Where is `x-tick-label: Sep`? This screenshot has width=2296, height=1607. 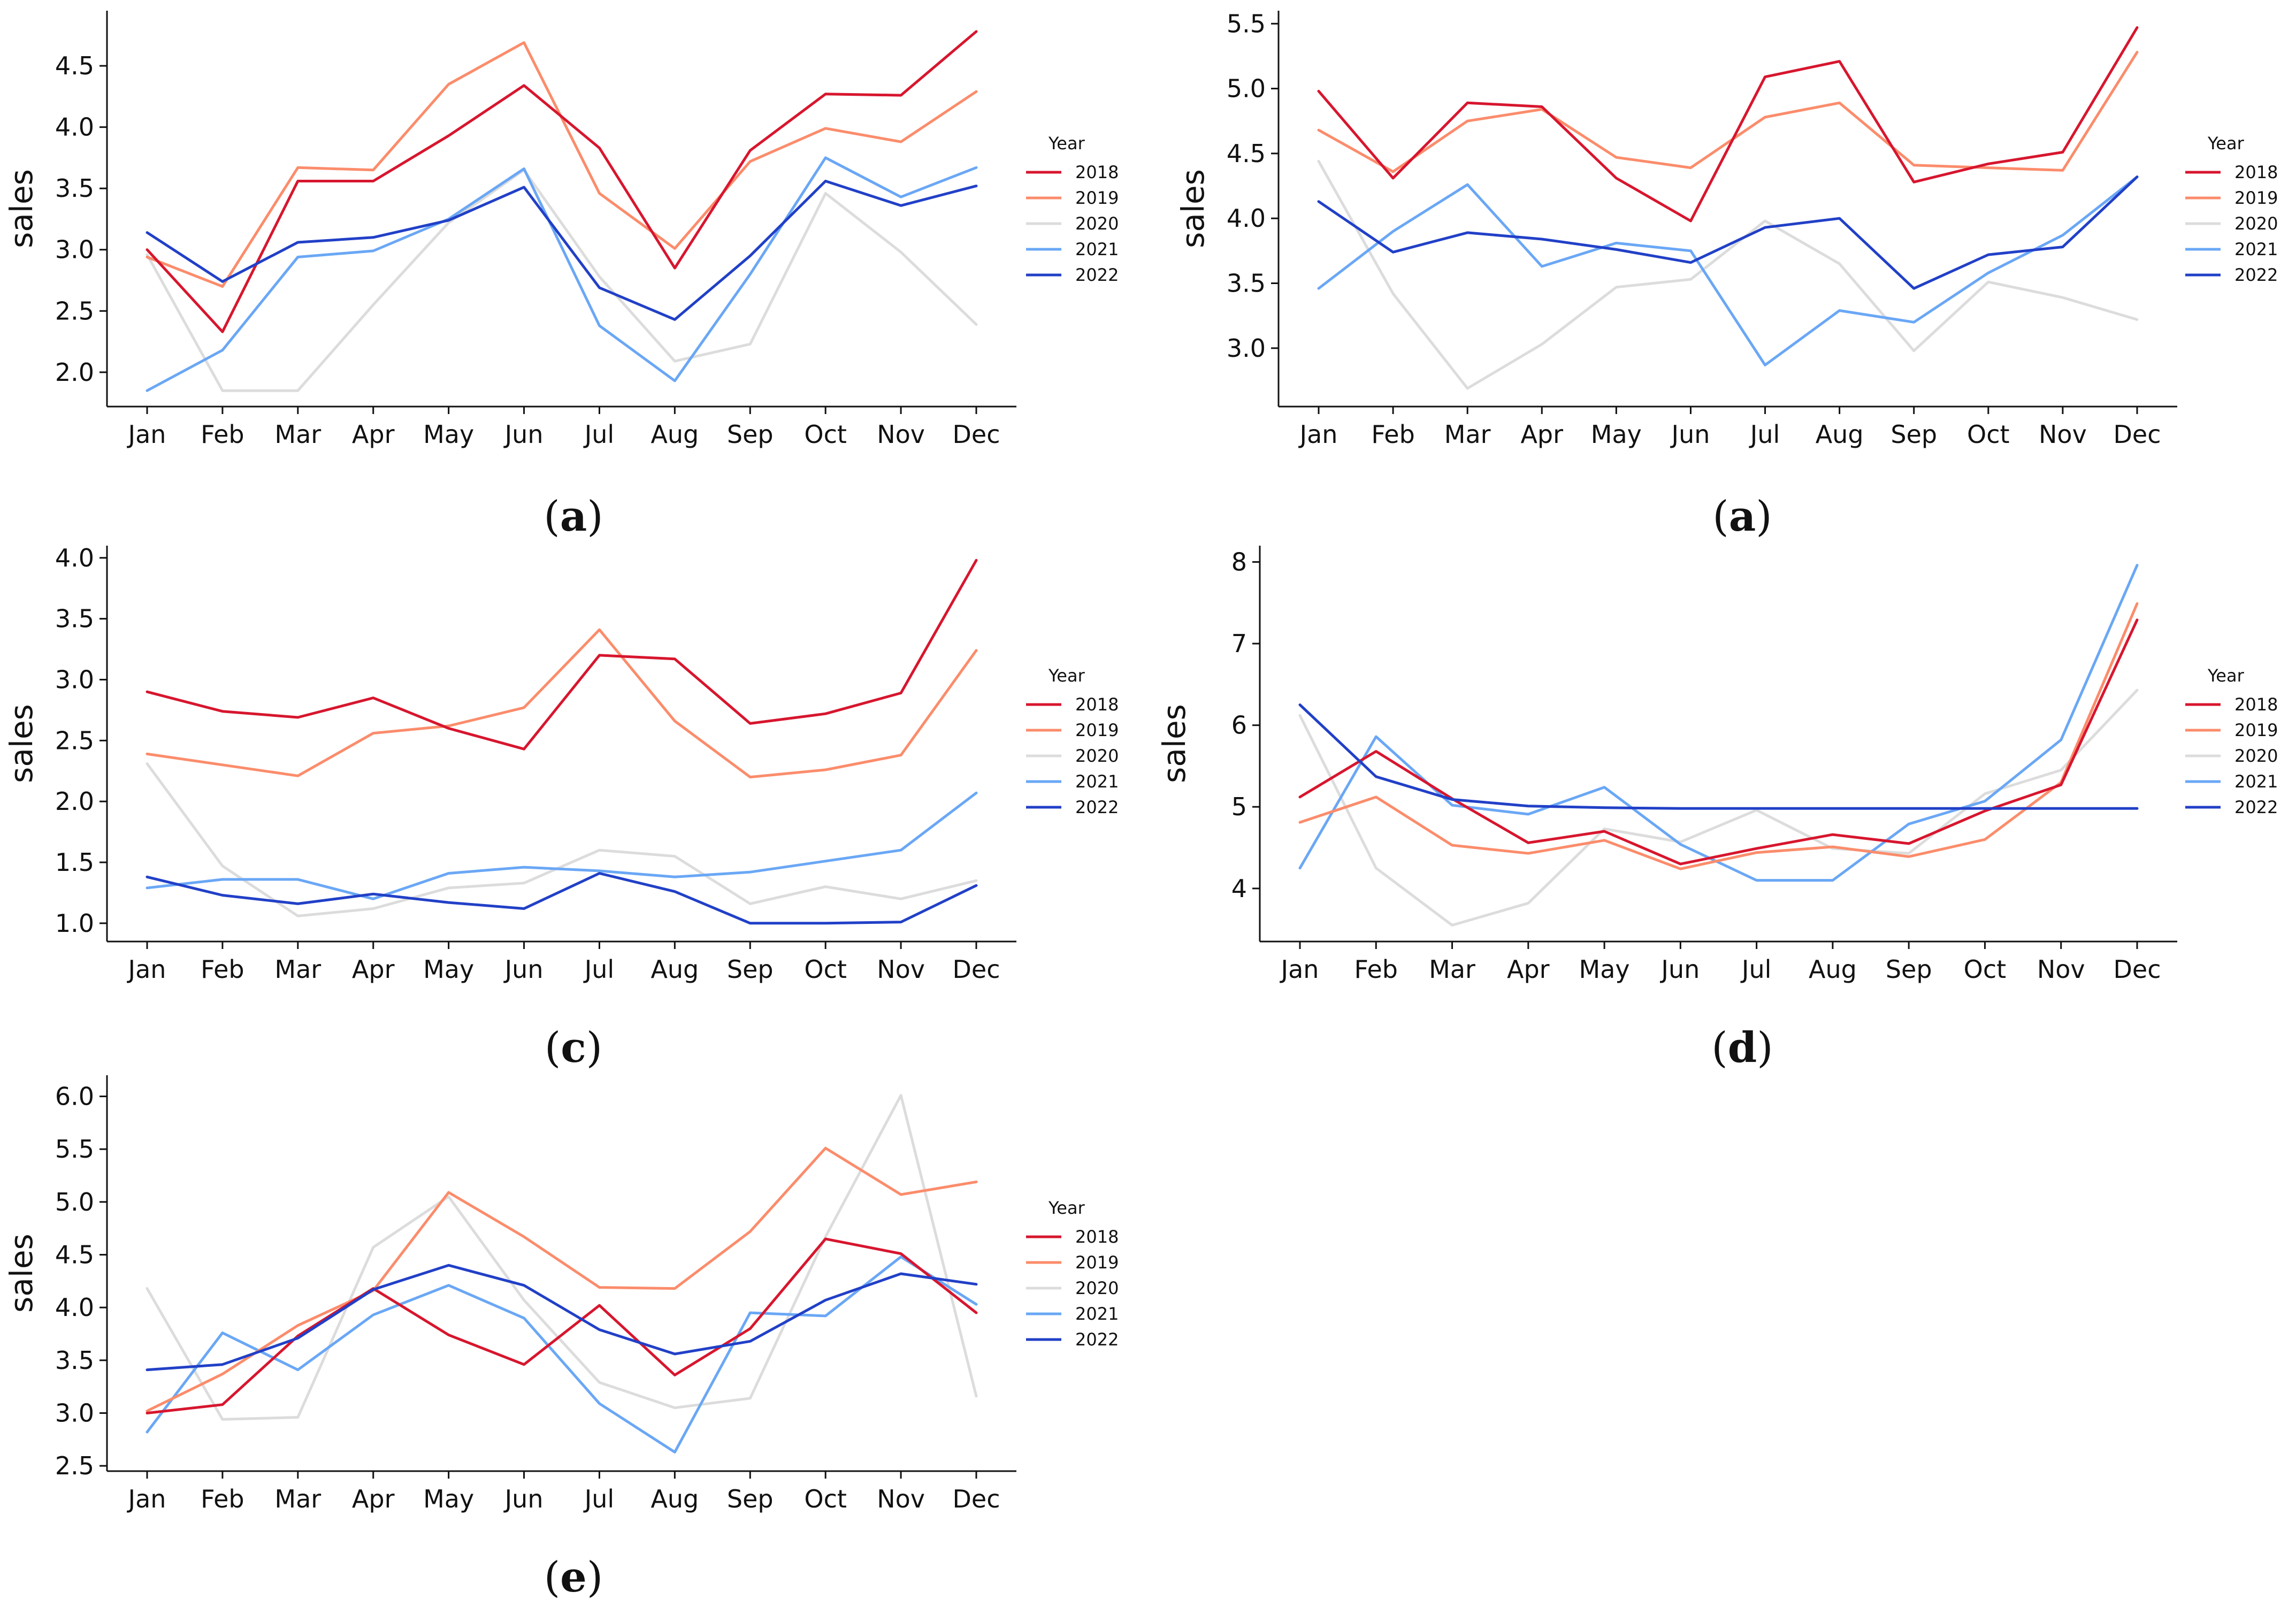 x-tick-label: Sep is located at coordinates (751, 969).